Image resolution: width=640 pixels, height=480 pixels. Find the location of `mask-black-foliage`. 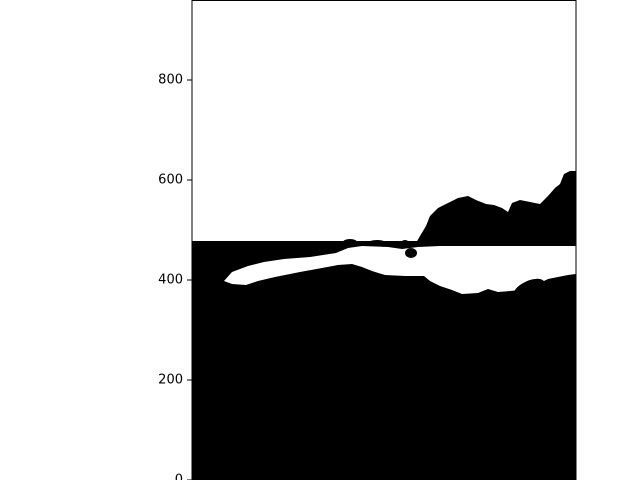

mask-black-foliage is located at coordinates (496, 207).